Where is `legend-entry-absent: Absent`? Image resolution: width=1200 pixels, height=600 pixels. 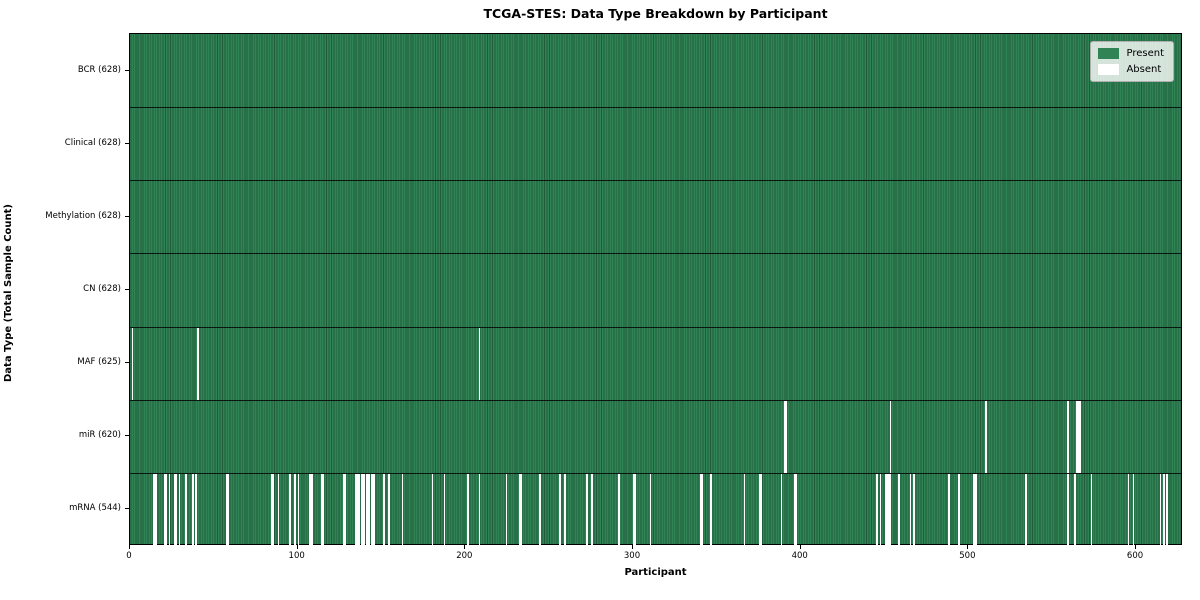
legend-entry-absent: Absent is located at coordinates (1131, 69).